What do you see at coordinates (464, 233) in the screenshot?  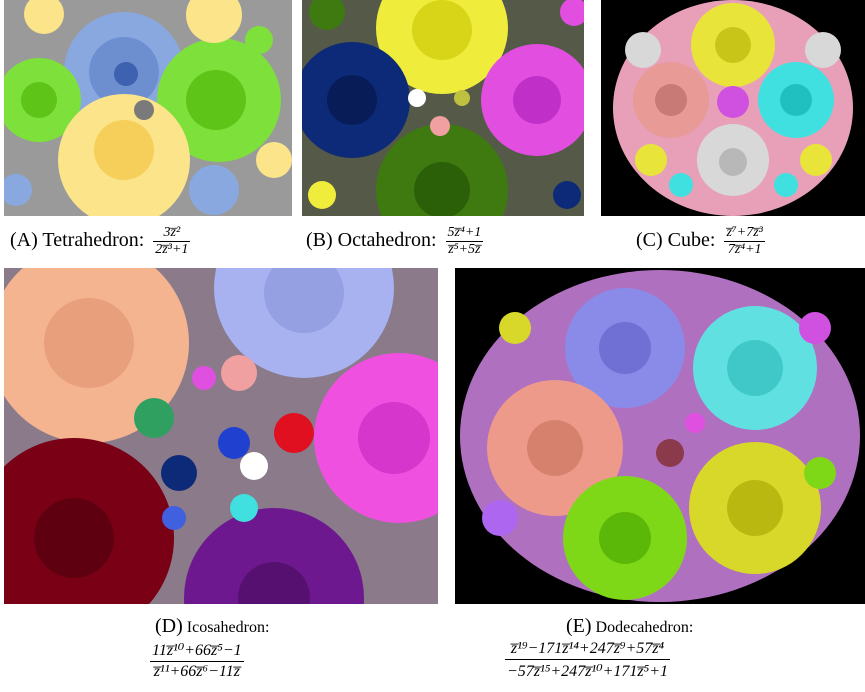 I see `caption-b-numerator: 5z̅⁴+1` at bounding box center [464, 233].